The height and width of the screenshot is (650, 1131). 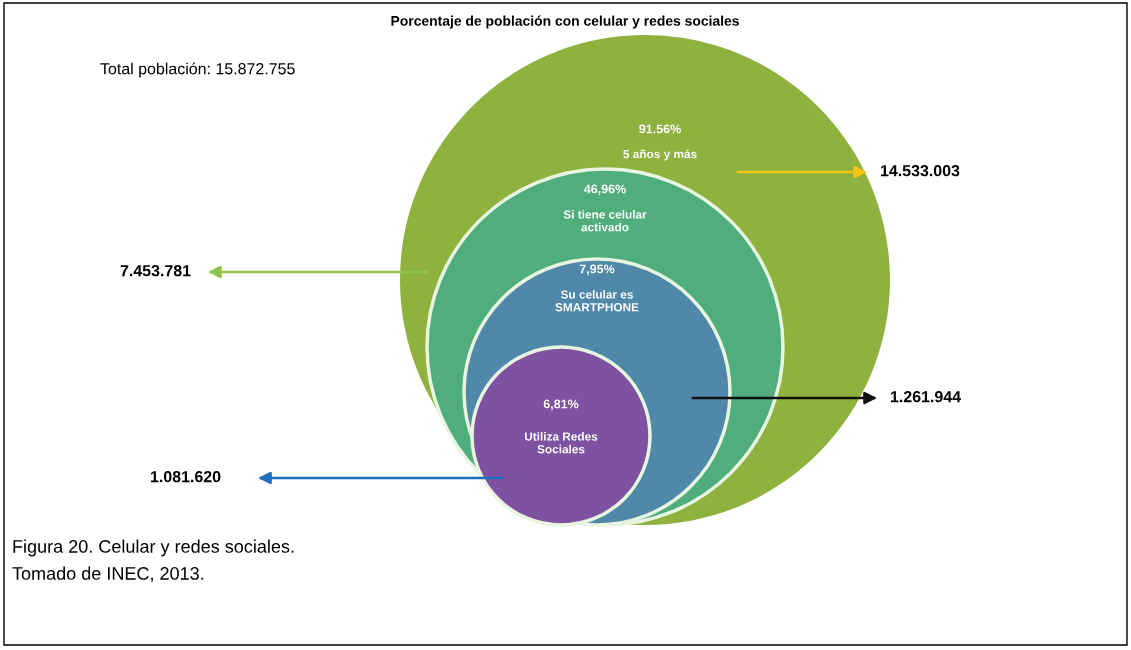 I want to click on text: Figura 20. Celular y redes sociales., so click(x=153, y=548).